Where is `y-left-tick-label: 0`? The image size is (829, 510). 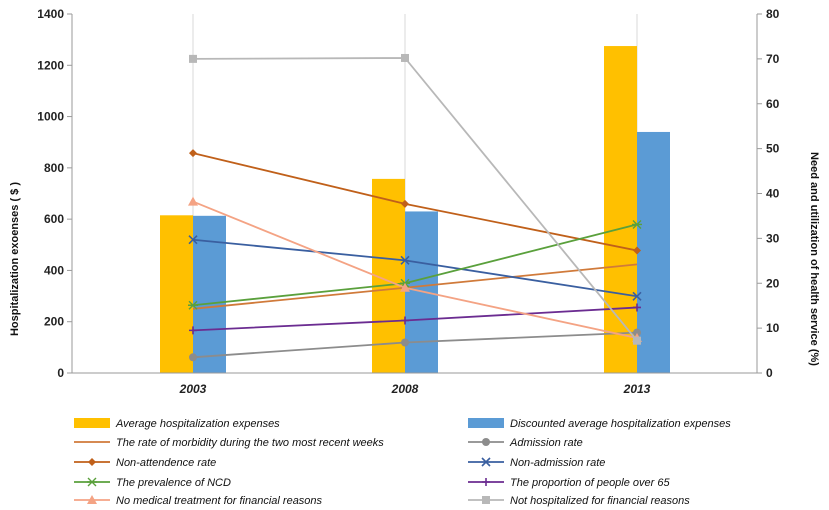 y-left-tick-label: 0 is located at coordinates (60, 373).